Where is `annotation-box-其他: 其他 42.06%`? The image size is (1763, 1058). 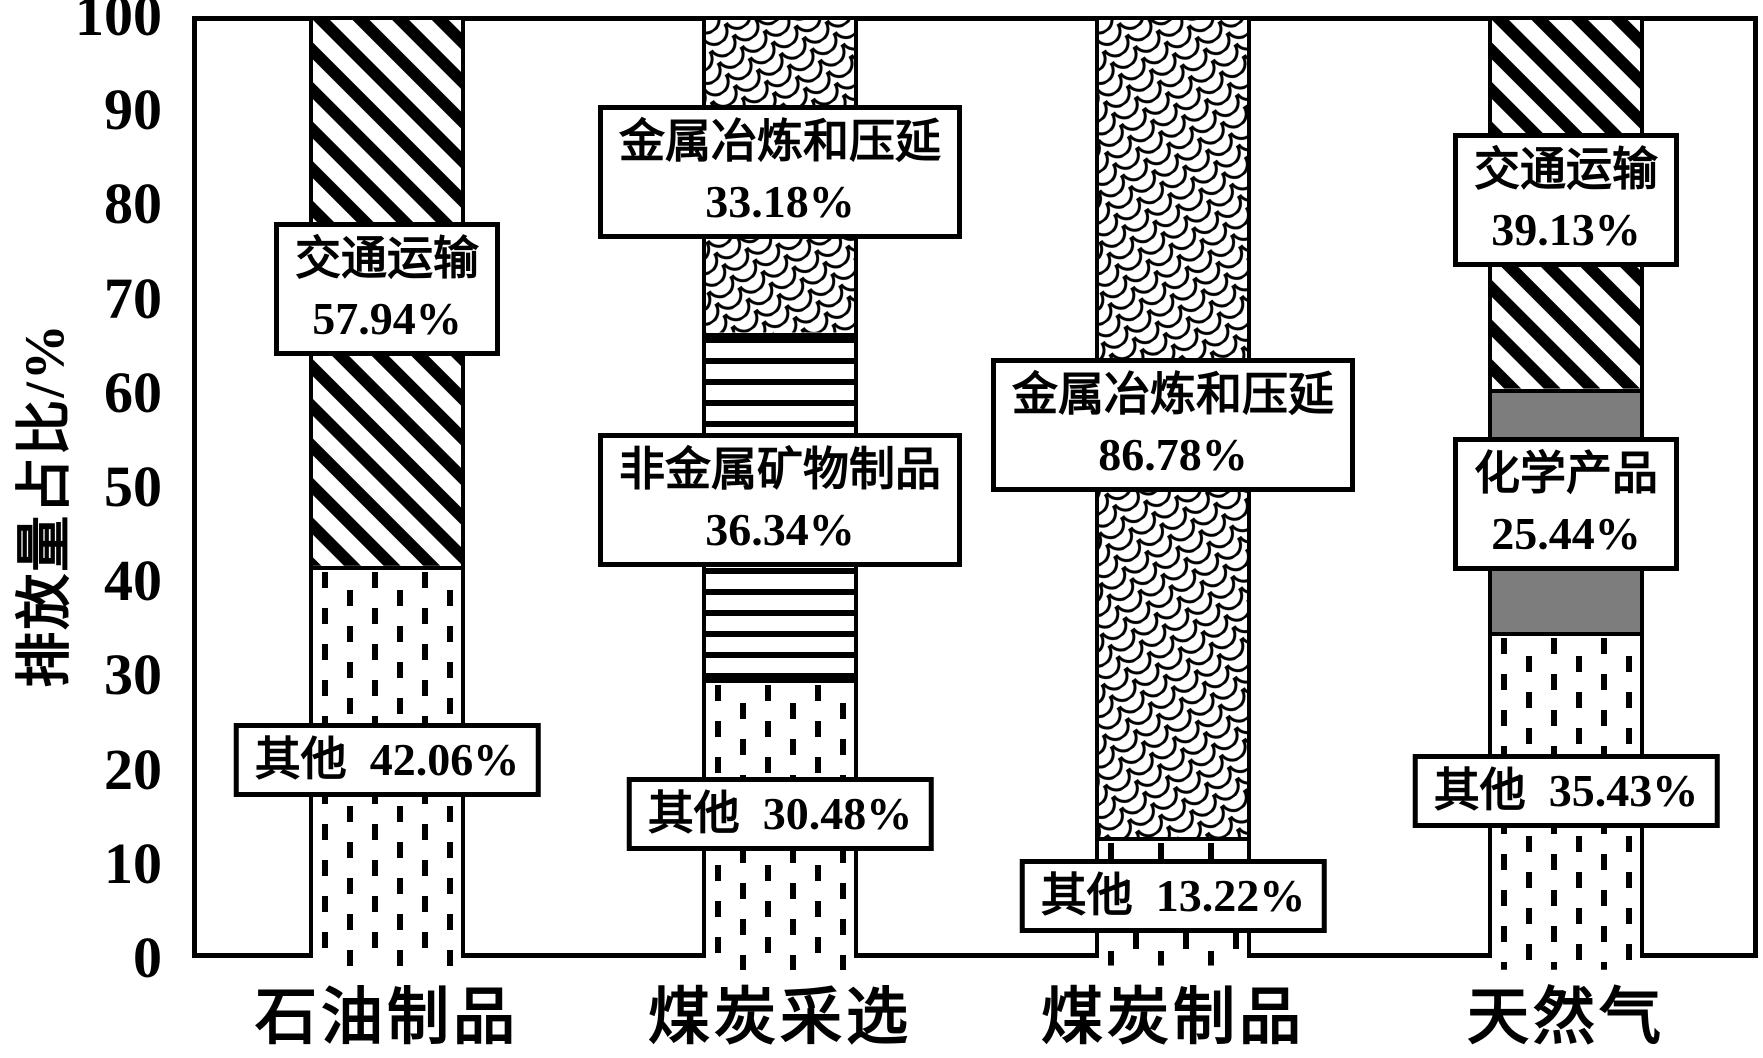 annotation-box-其他: 其他 42.06% is located at coordinates (387, 759).